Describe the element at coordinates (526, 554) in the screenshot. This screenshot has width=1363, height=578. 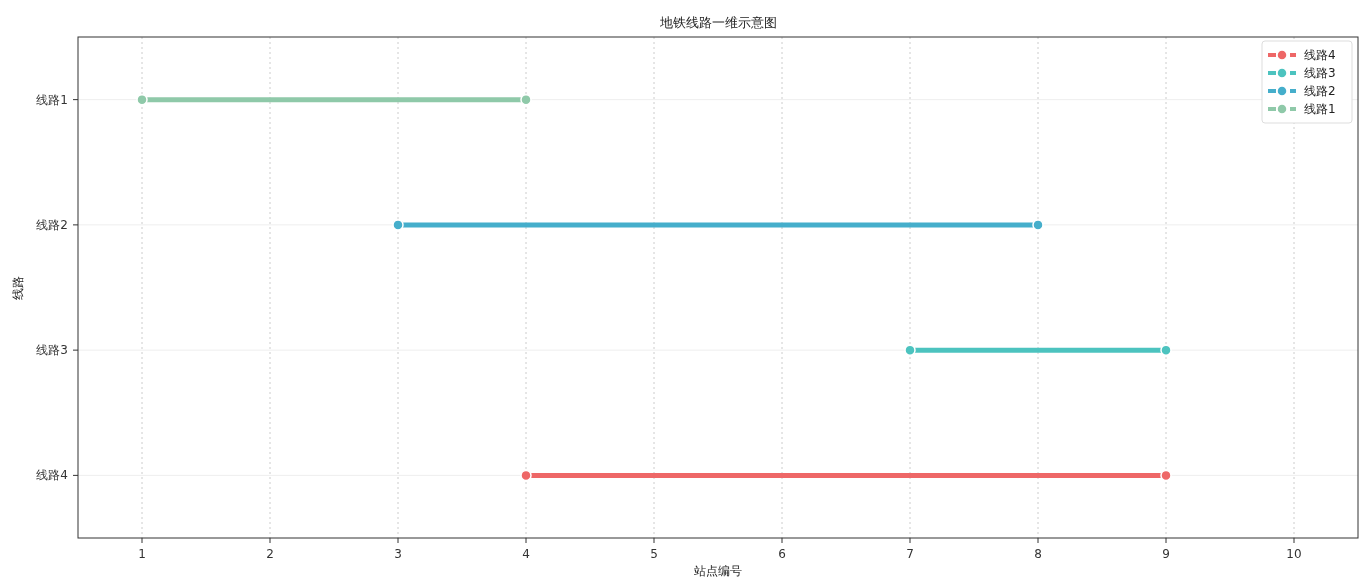
I see `x-tick-label: 4` at that location.